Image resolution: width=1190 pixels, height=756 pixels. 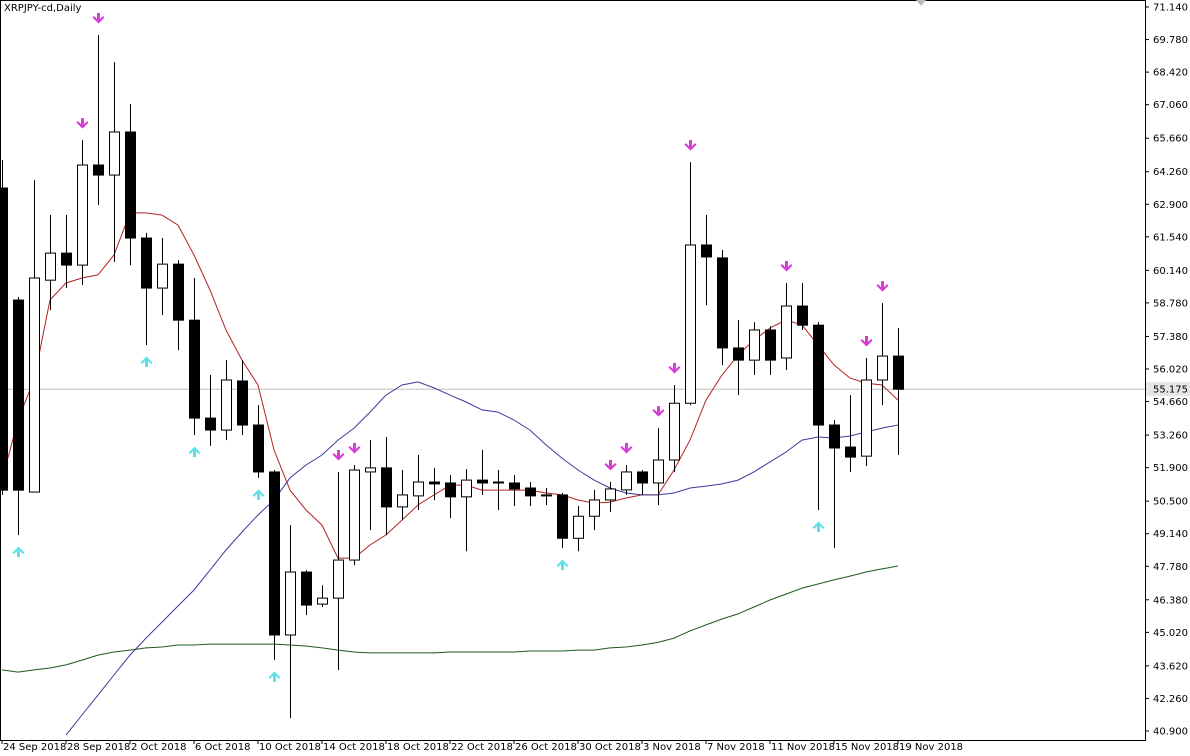 What do you see at coordinates (1170, 105) in the screenshot?
I see `y-tick-label: 67.060` at bounding box center [1170, 105].